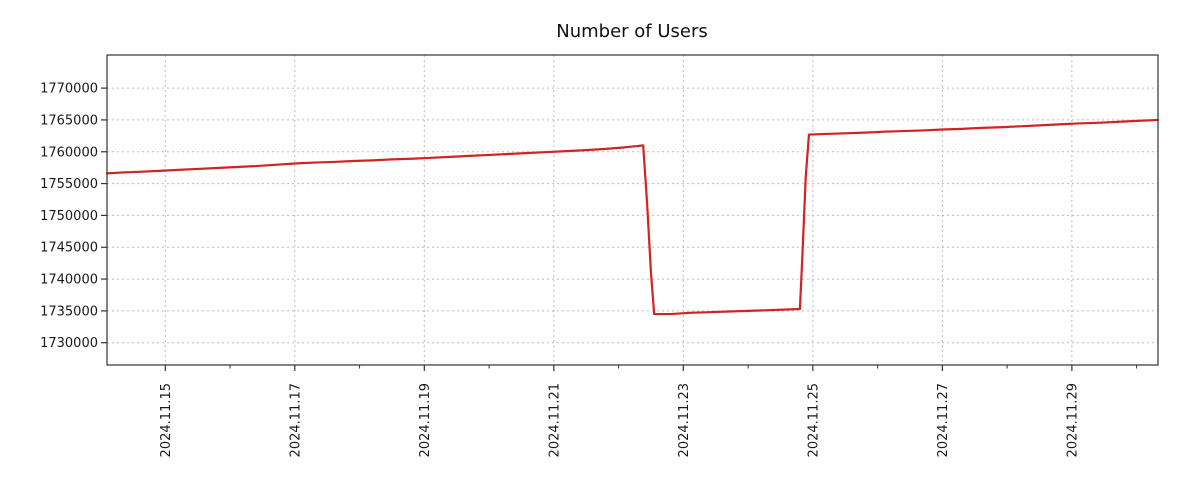  Describe the element at coordinates (69, 120) in the screenshot. I see `y-tick-label: 1765000` at that location.